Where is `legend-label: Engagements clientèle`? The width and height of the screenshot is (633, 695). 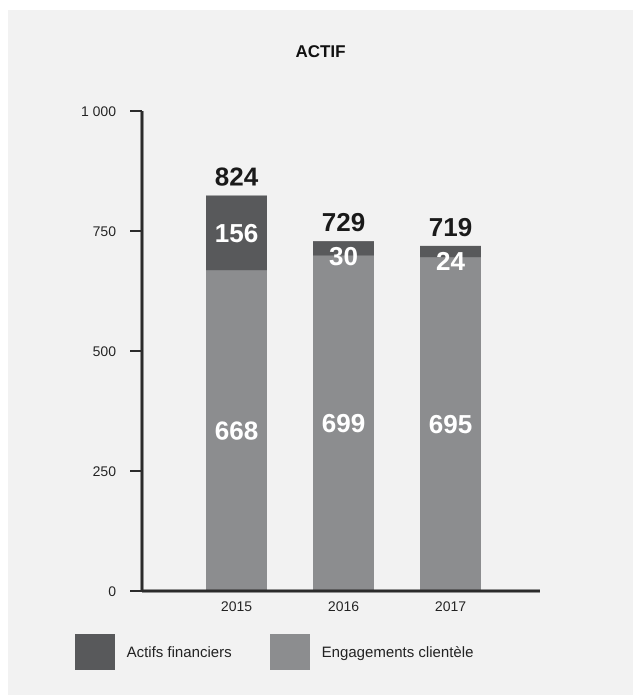 legend-label: Engagements clientèle is located at coordinates (398, 652).